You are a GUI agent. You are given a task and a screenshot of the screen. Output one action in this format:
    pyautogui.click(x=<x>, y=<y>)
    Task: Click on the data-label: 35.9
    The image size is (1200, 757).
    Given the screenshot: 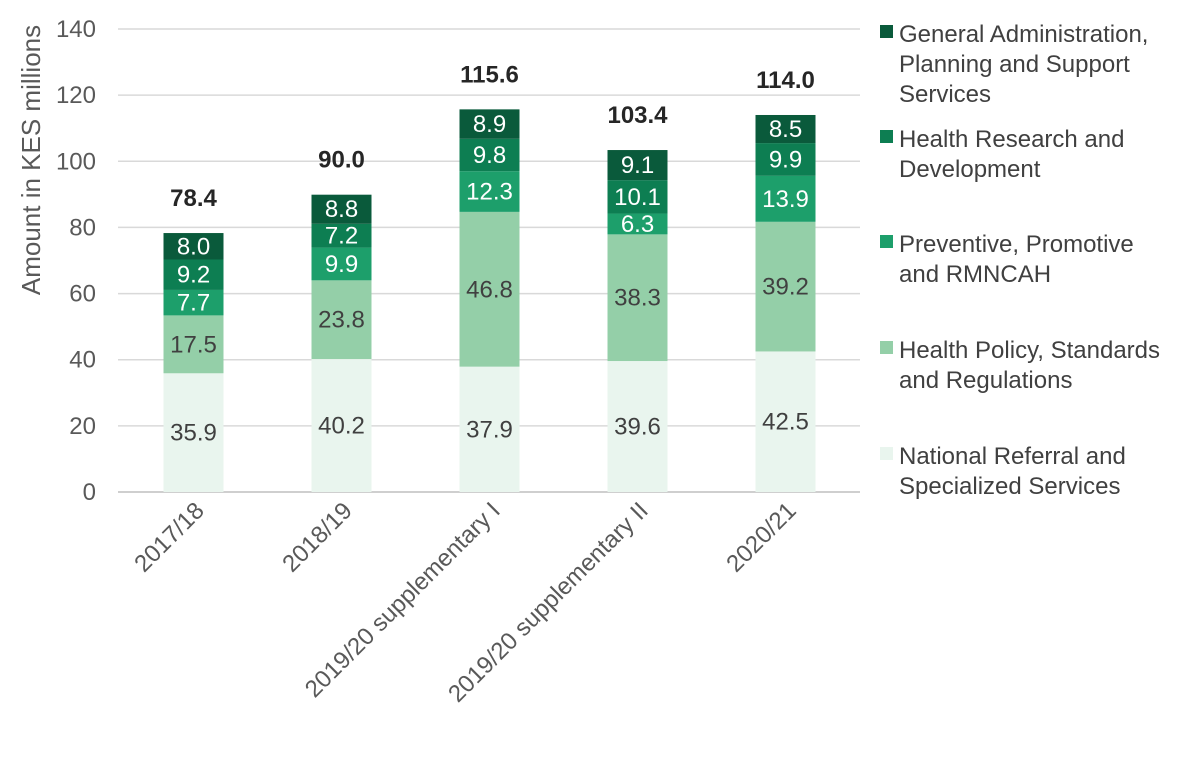 What is the action you would take?
    pyautogui.click(x=193, y=433)
    